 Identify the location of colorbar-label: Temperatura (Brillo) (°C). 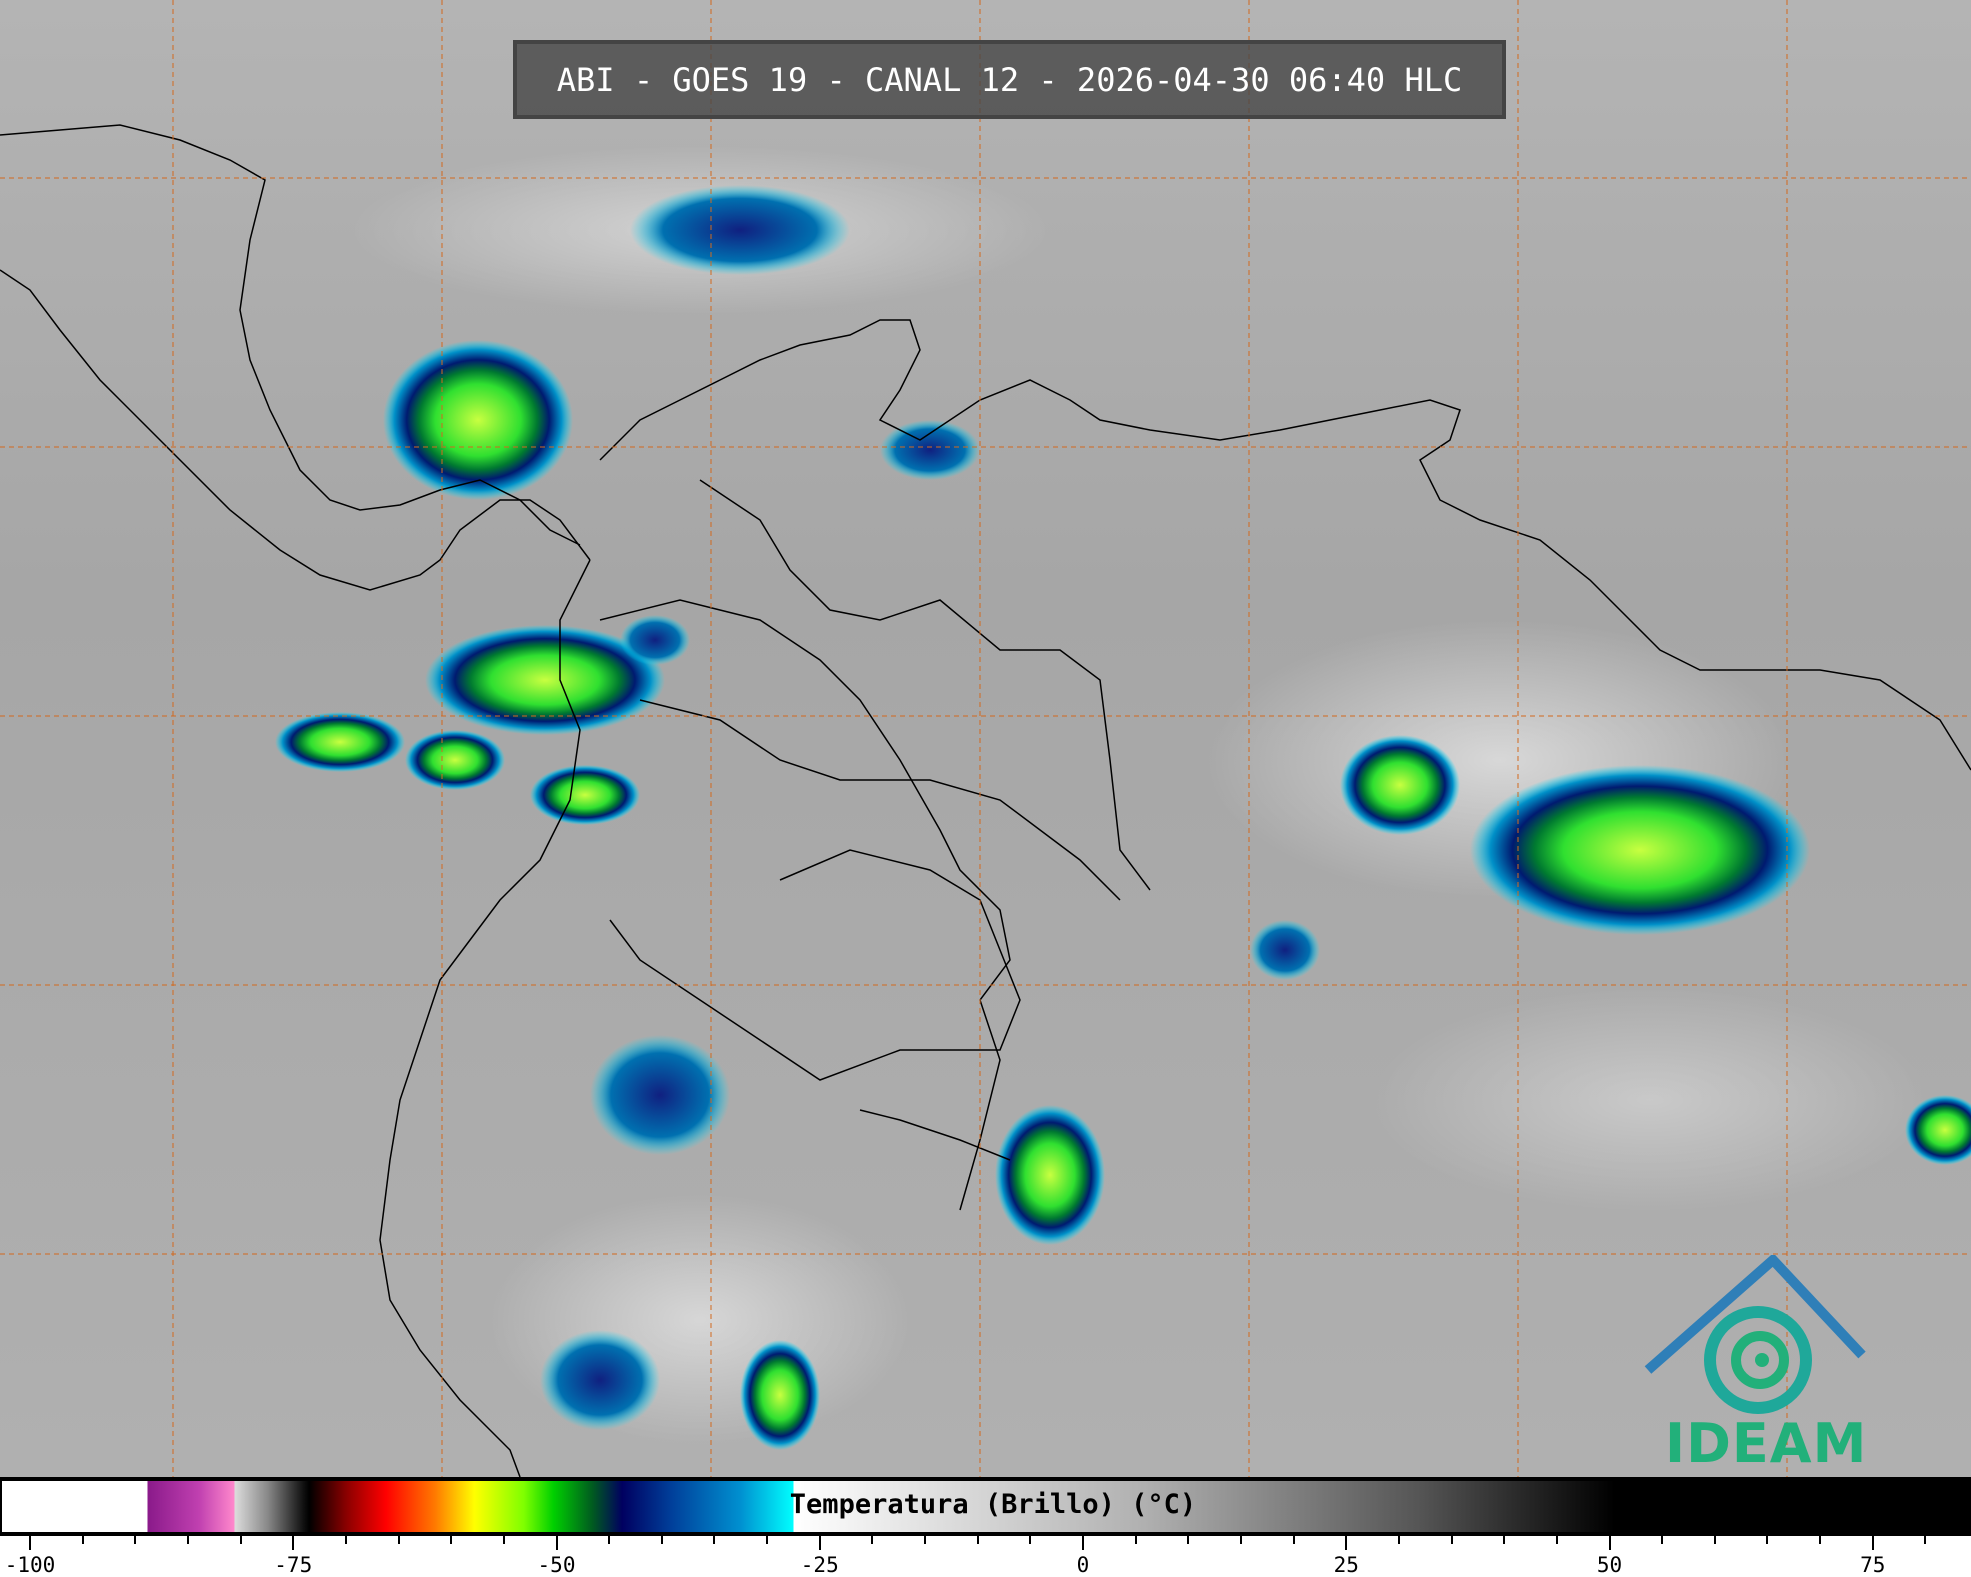
(993, 1504).